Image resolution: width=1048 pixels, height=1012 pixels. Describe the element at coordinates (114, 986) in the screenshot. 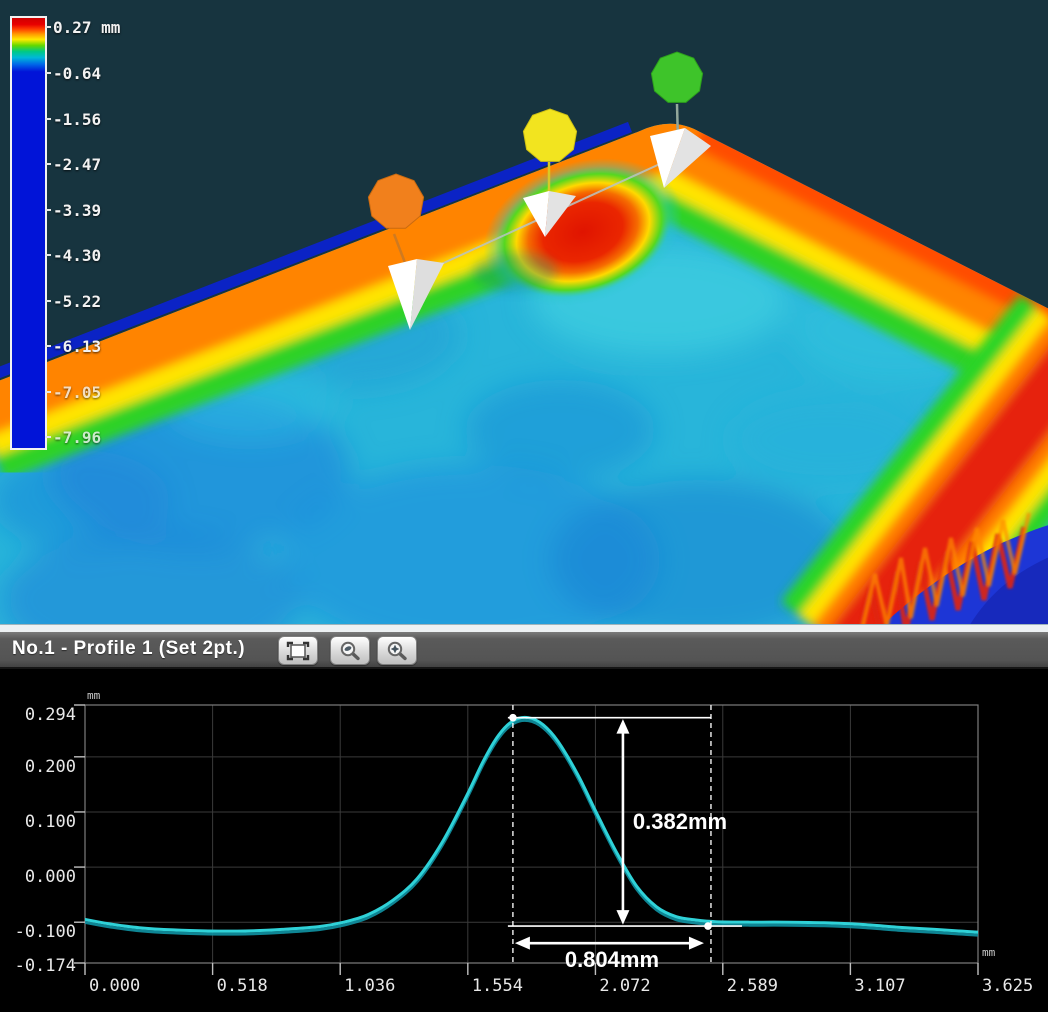

I see `x-tick-label: 0.000` at that location.